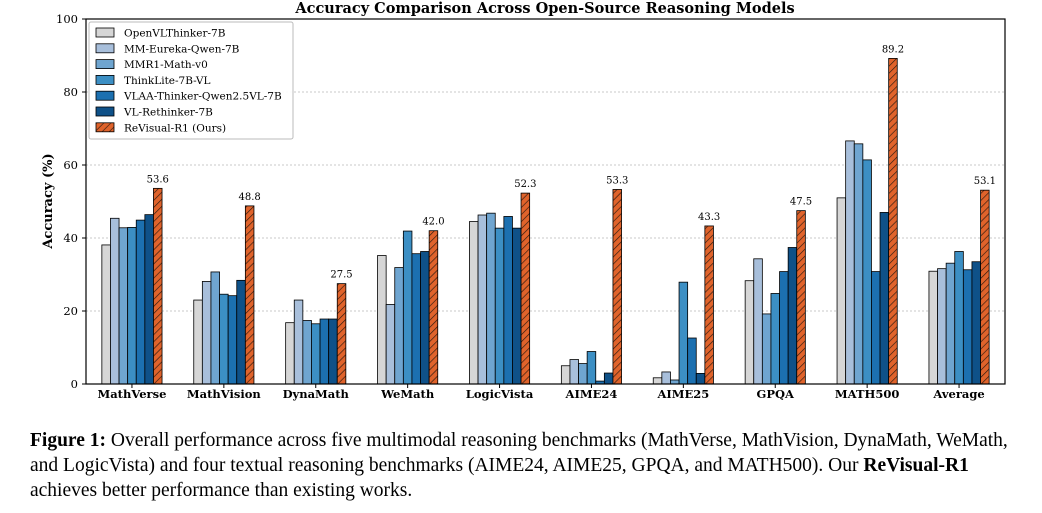  Describe the element at coordinates (525, 184) in the screenshot. I see `data-label: 52.3` at that location.